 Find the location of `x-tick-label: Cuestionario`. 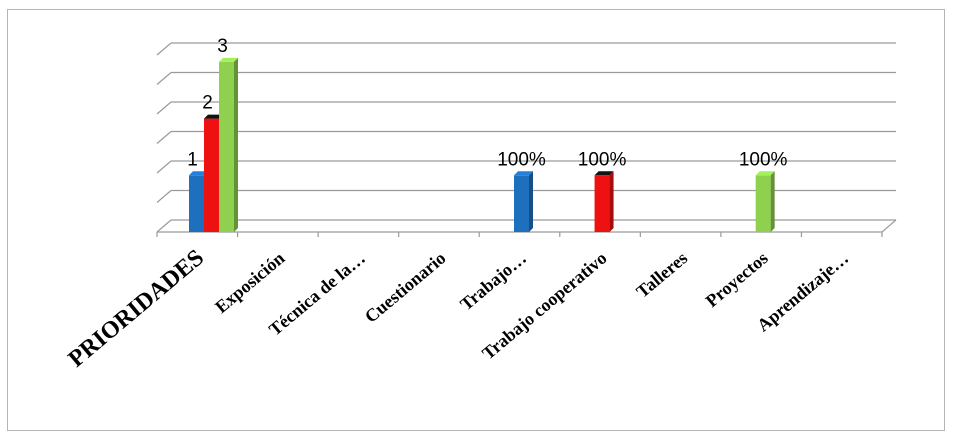

x-tick-label: Cuestionario is located at coordinates (405, 287).